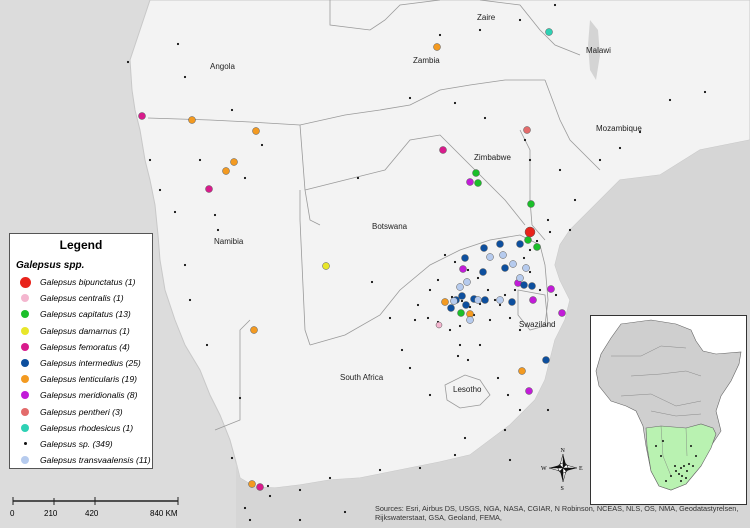  I want to click on label-botswana: Botswana, so click(390, 226).